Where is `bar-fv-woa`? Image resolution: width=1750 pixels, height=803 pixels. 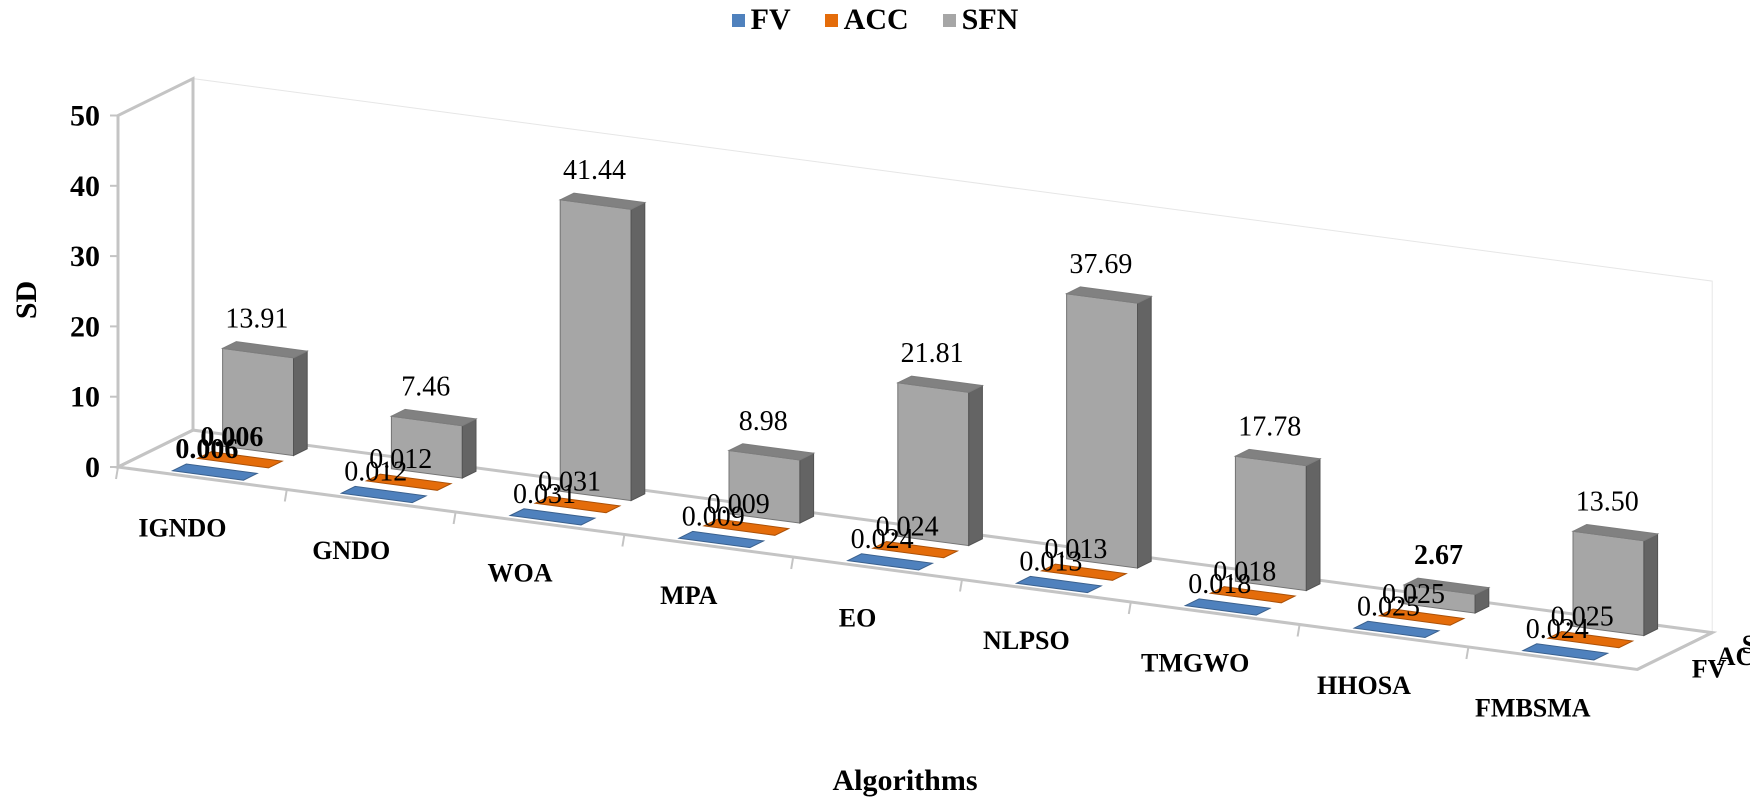 bar-fv-woa is located at coordinates (552, 517).